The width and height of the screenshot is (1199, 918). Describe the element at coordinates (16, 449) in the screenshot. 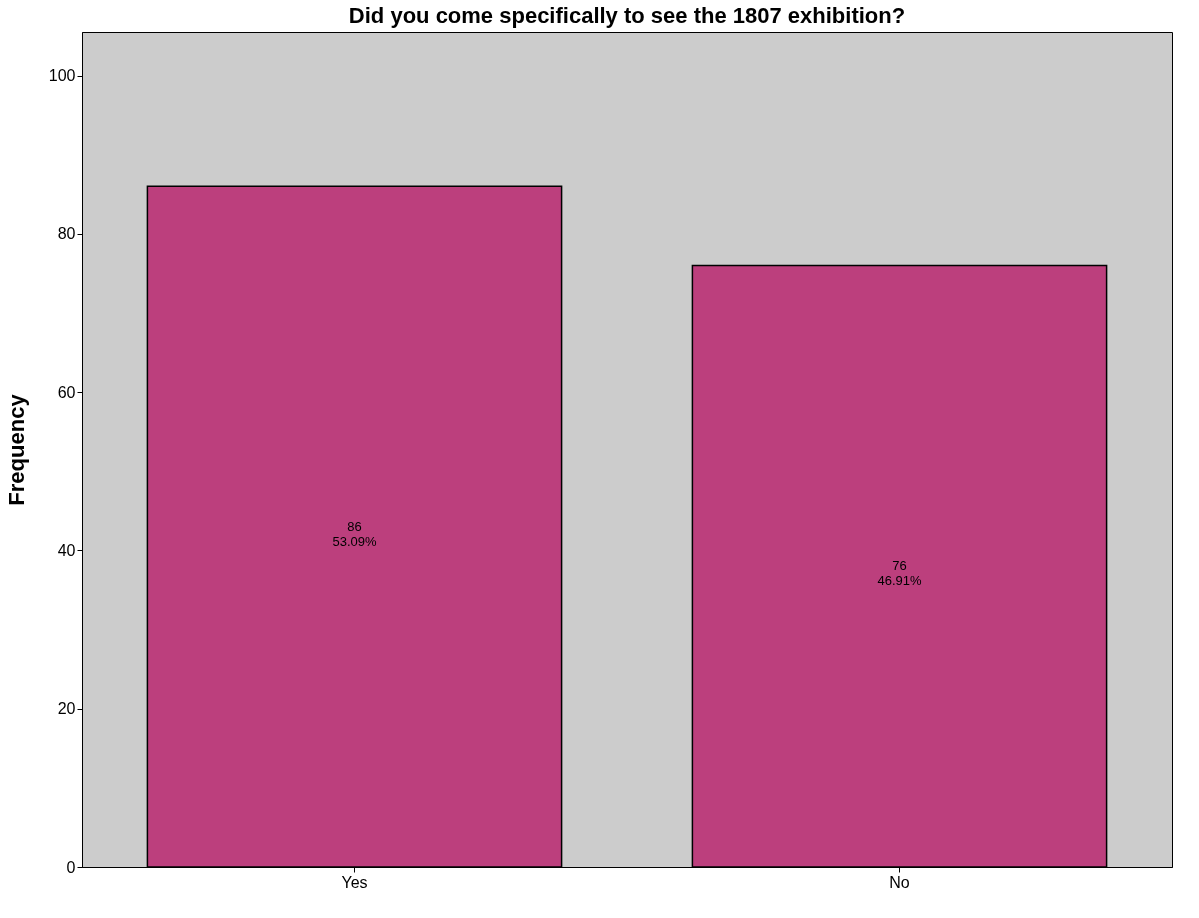

I see `y-axis-title: Frequency` at that location.